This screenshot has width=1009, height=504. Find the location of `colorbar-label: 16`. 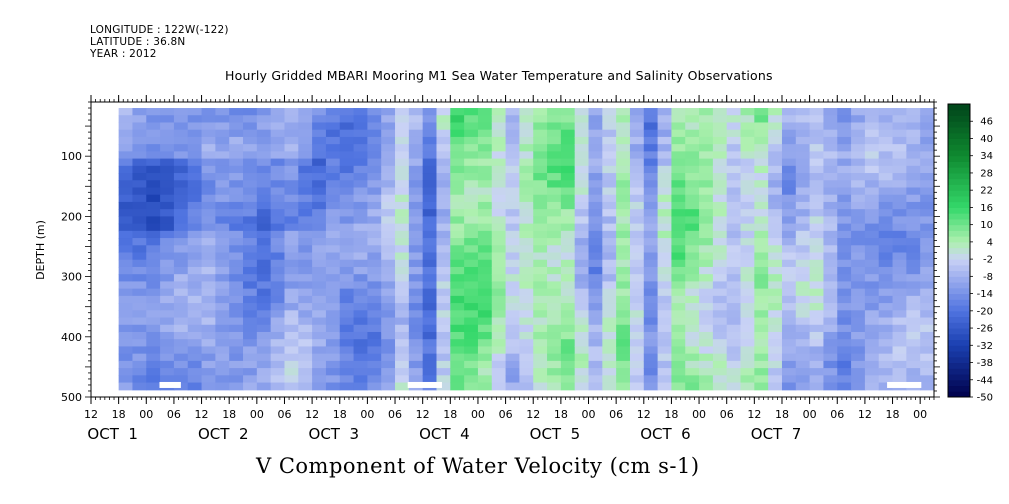

colorbar-label: 16 is located at coordinates (986, 208).